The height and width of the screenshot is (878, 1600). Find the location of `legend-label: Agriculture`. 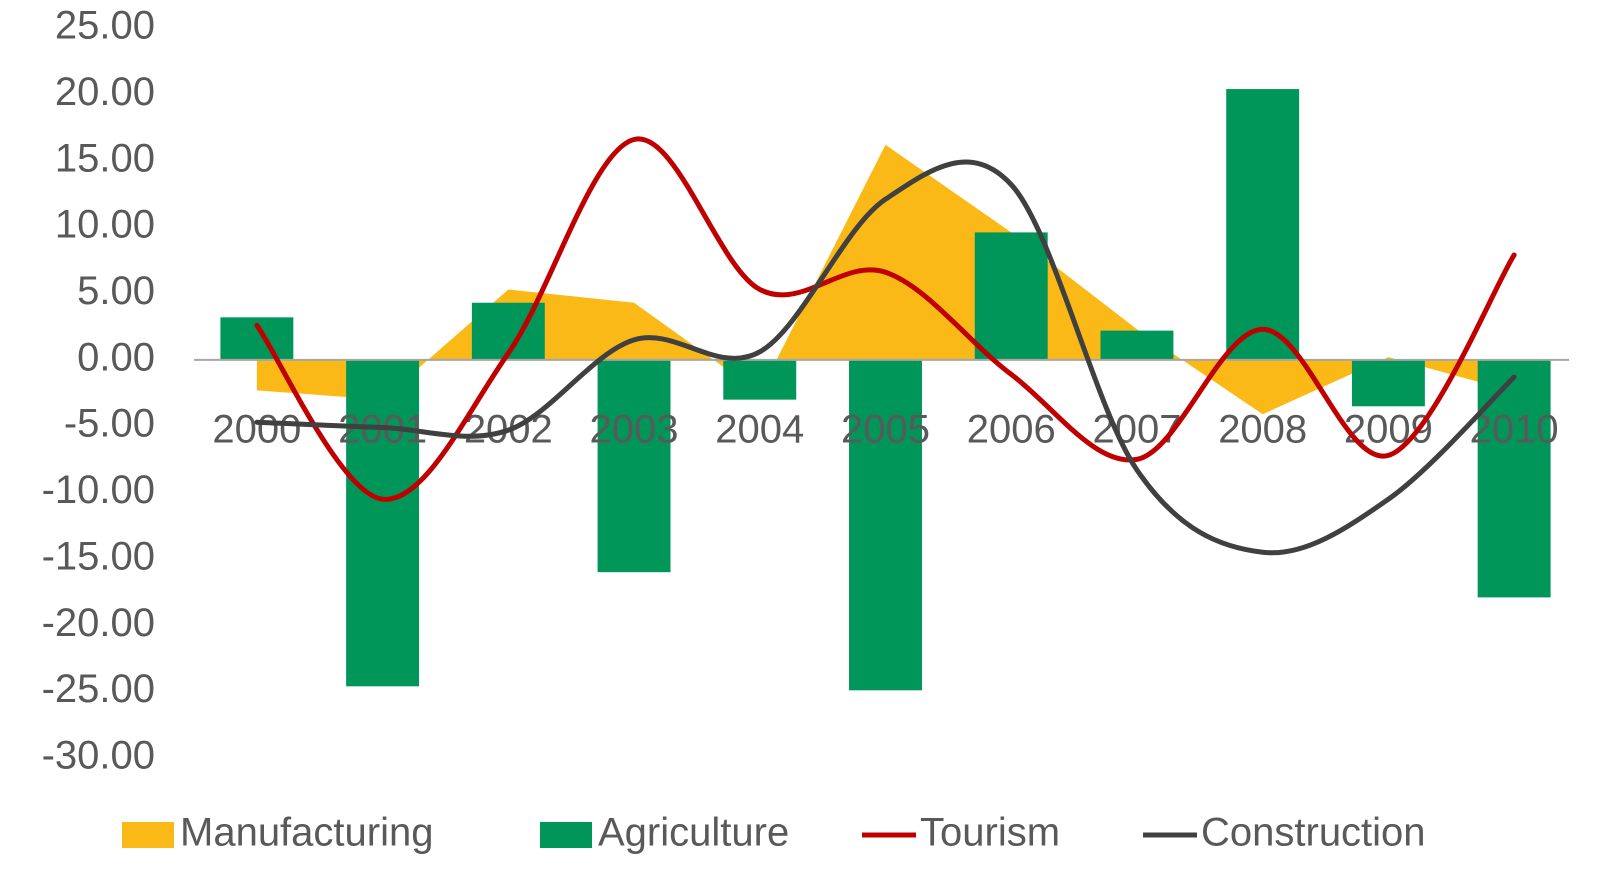

legend-label: Agriculture is located at coordinates (693, 833).